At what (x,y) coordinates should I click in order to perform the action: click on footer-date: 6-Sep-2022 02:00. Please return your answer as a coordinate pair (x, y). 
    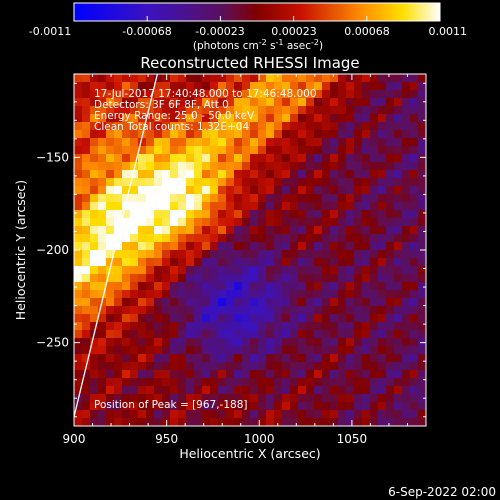
    Looking at the image, I should click on (442, 492).